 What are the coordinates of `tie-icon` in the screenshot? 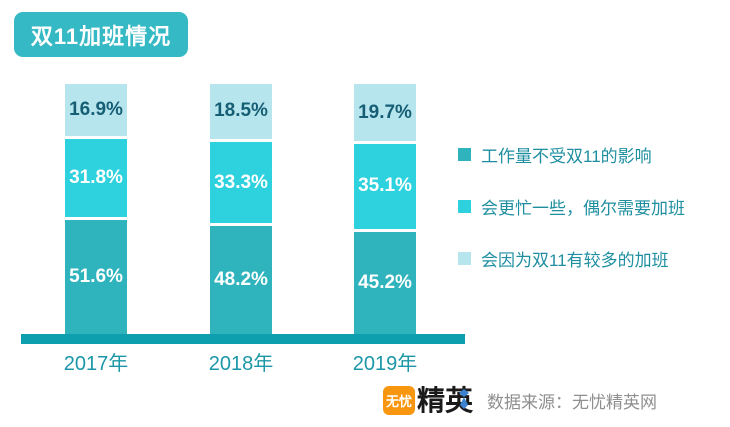 It's located at (464, 399).